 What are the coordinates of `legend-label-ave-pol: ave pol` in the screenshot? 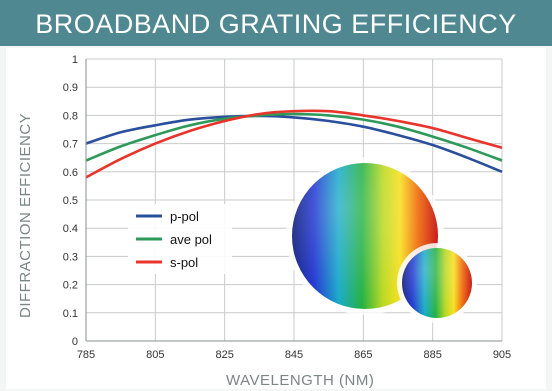 It's located at (191, 239).